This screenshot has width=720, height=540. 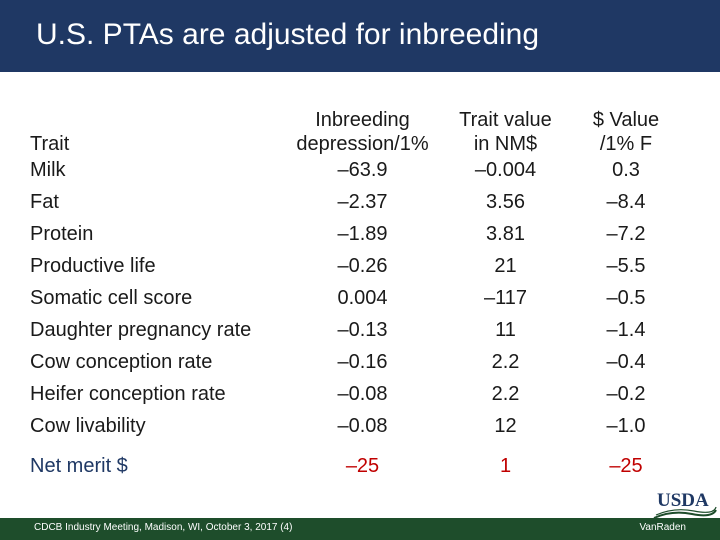 I want to click on table-row-trait: Daughter pregnancy rate, so click(x=141, y=330).